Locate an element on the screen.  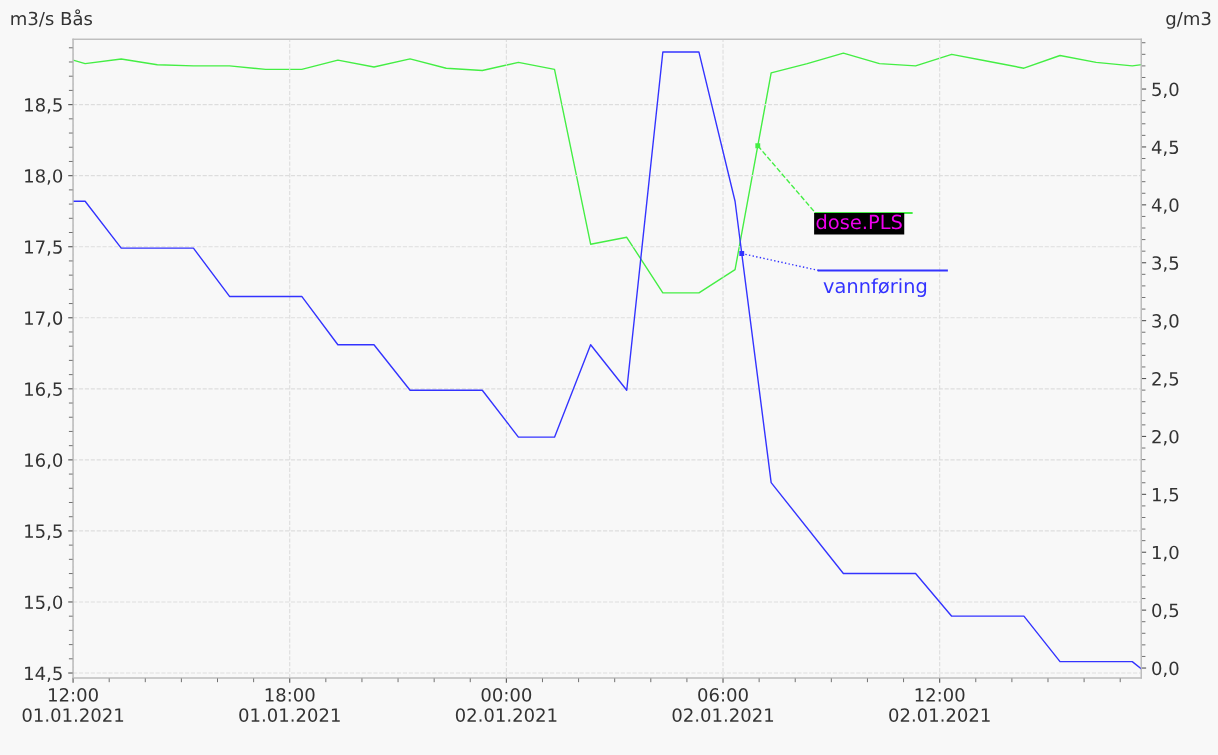
y2-tick-label: 0,5 is located at coordinates (1165, 611).